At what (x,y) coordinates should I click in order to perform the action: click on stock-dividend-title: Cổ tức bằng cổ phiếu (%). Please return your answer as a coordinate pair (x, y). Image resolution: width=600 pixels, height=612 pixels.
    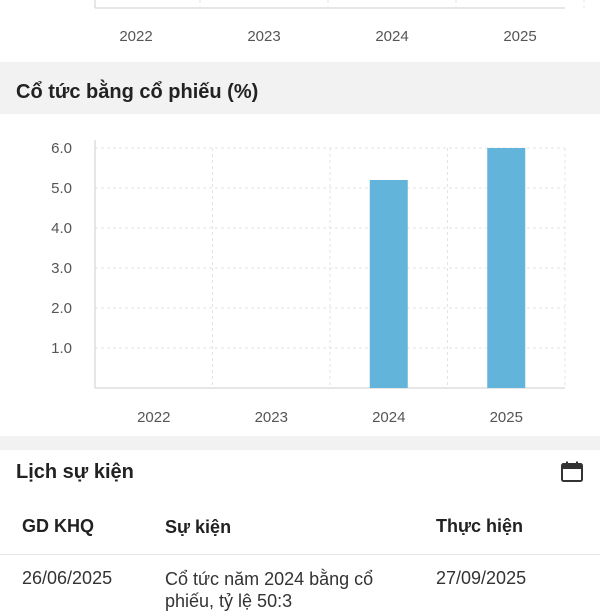
    Looking at the image, I should click on (137, 91).